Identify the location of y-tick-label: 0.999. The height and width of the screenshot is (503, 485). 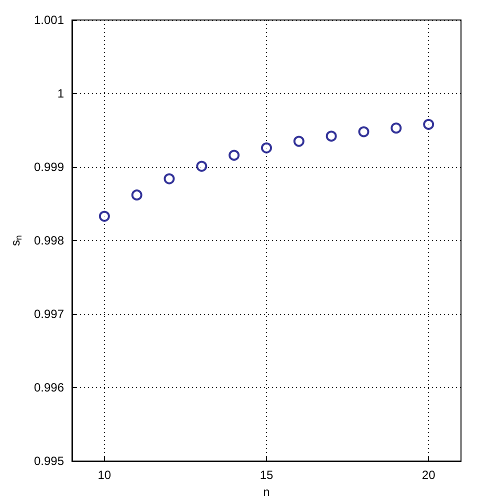
(49, 167).